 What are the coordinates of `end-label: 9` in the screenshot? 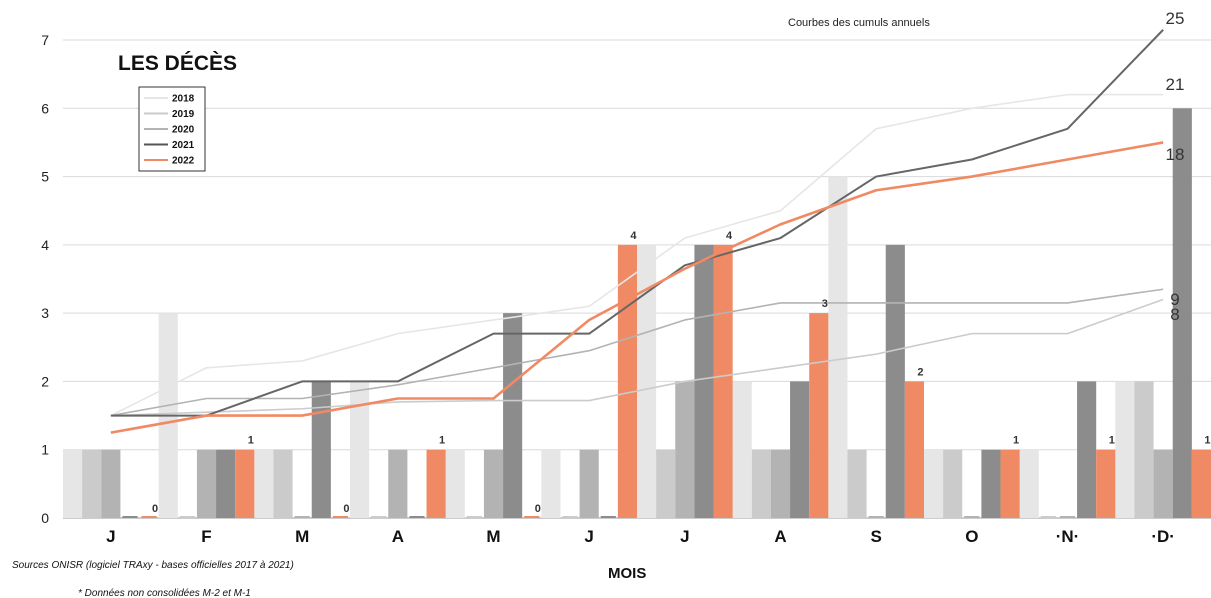 It's located at (1174, 299).